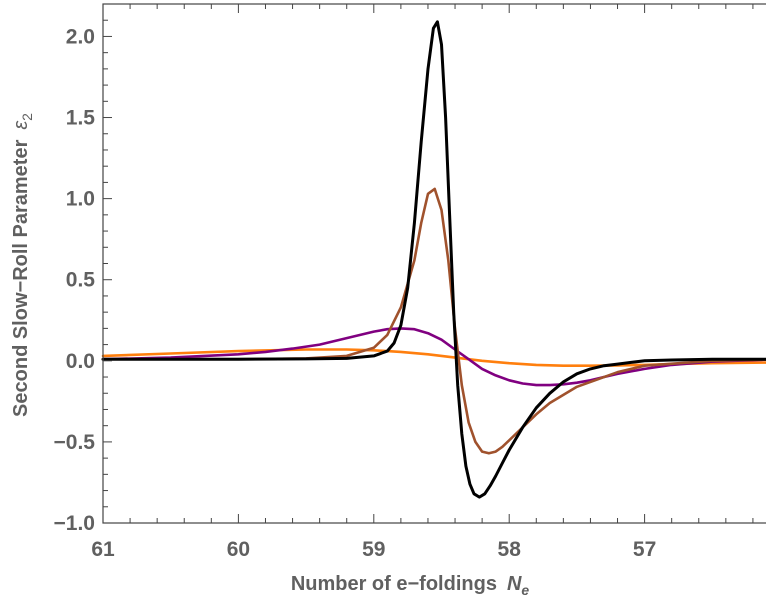 Image resolution: width=766 pixels, height=598 pixels. I want to click on x-tick-label: 61, so click(103, 549).